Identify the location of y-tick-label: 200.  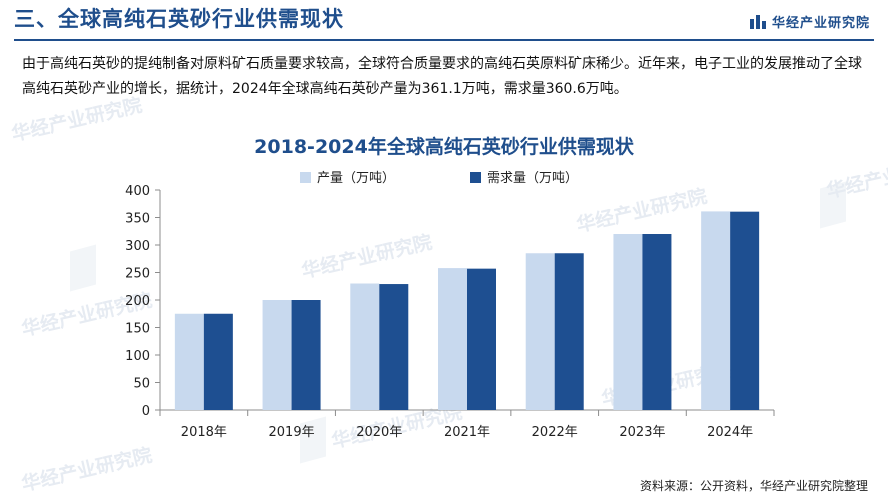
(137, 301).